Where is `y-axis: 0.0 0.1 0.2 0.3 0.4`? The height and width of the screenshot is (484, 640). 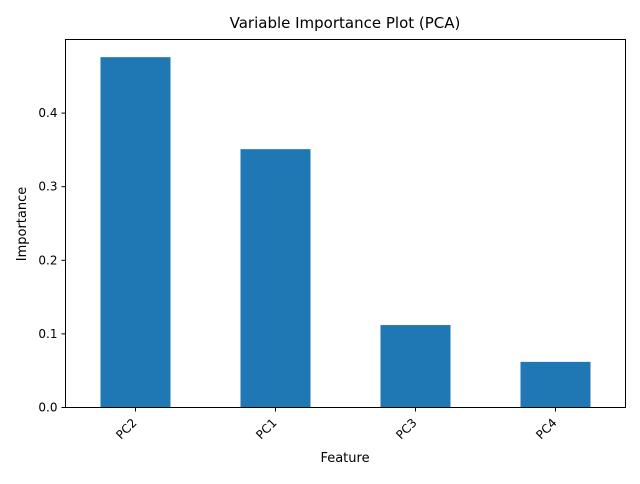 y-axis: 0.0 0.1 0.2 0.3 0.4 is located at coordinates (52, 260).